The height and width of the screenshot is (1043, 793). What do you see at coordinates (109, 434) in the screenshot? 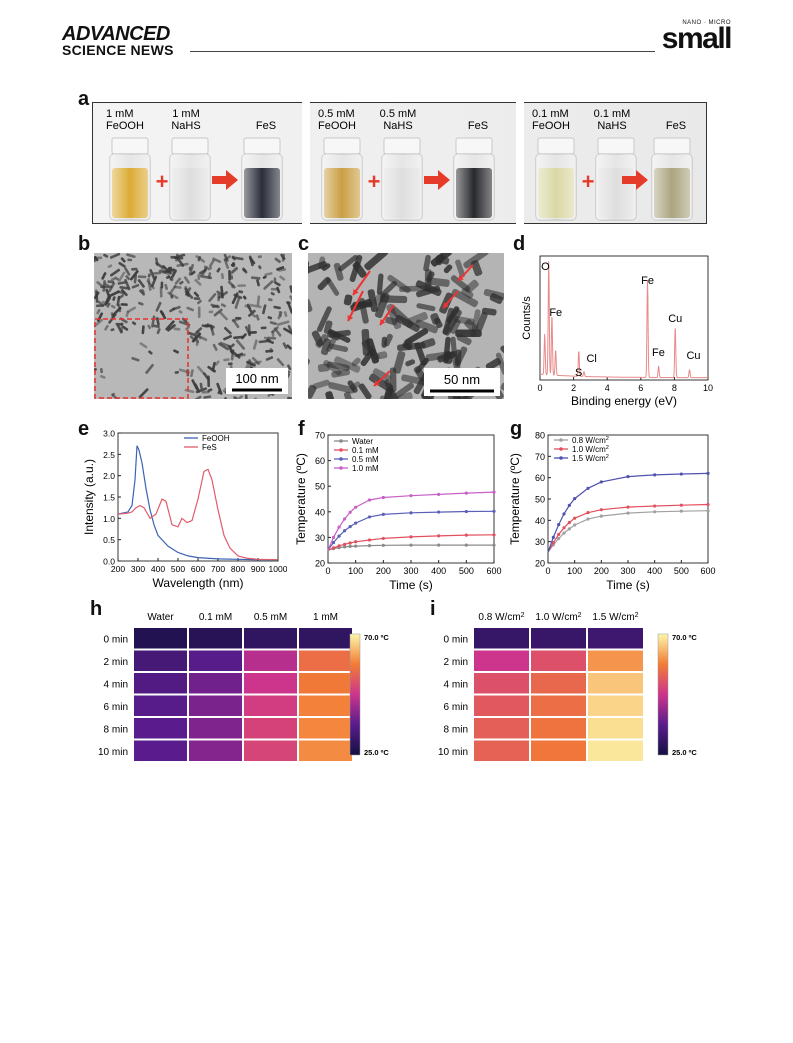
I see `y-tick-label: 3.0` at bounding box center [109, 434].